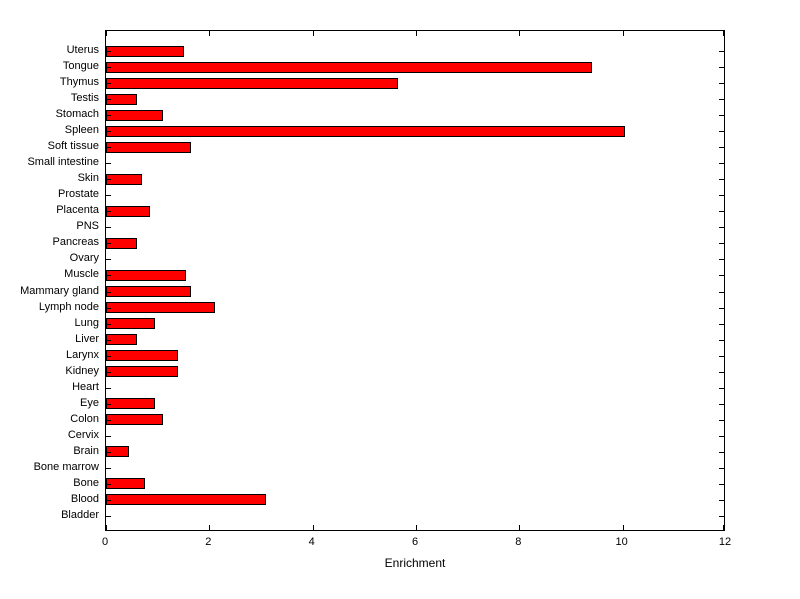 This screenshot has height=599, width=800. What do you see at coordinates (63, 162) in the screenshot?
I see `y-tick-label: Small intestine` at bounding box center [63, 162].